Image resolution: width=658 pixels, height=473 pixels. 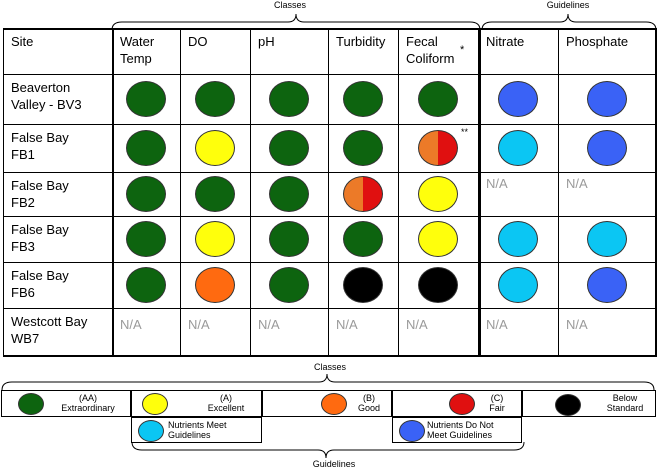 I want to click on legend-dot-b, so click(x=334, y=404).